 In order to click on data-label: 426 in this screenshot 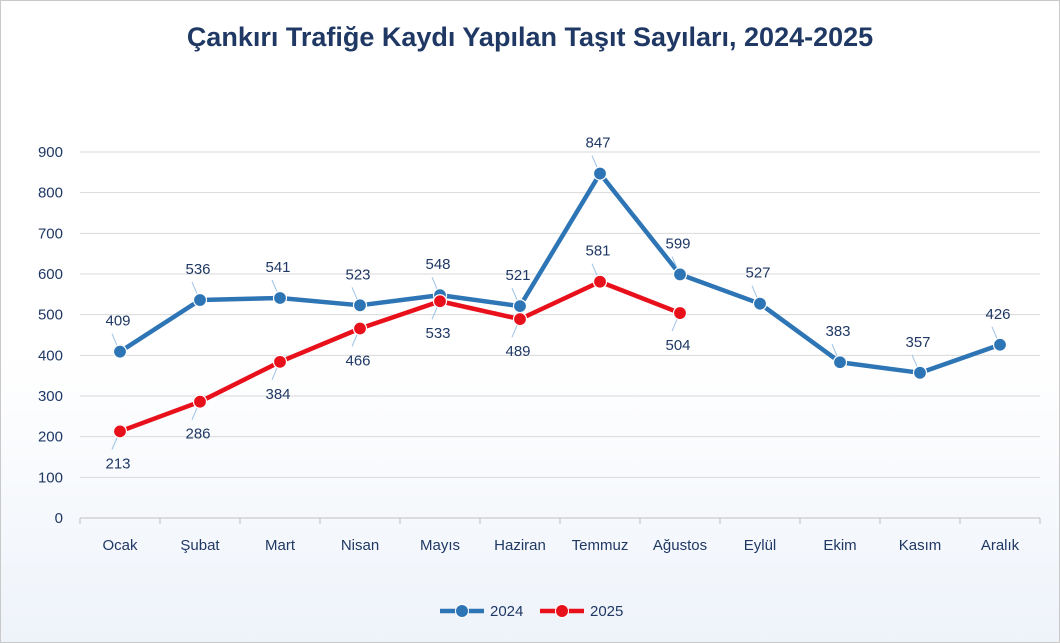, I will do `click(997, 314)`.